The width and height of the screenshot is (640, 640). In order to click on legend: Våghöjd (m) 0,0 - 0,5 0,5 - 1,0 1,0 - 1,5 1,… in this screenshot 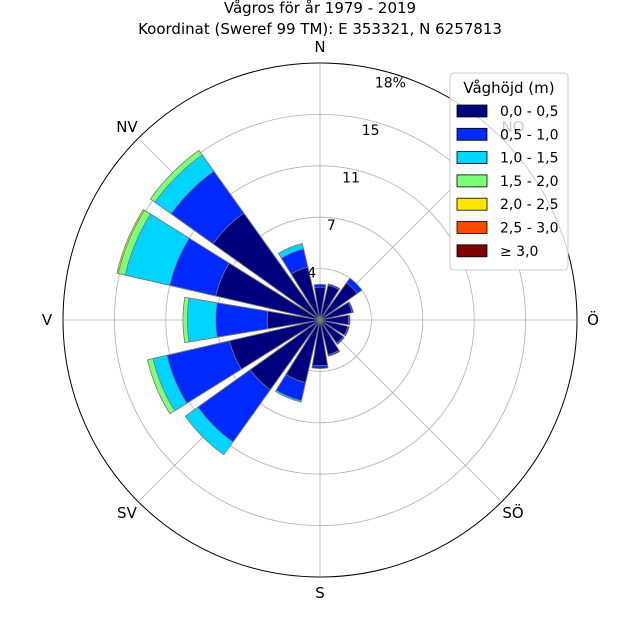, I will do `click(509, 171)`.